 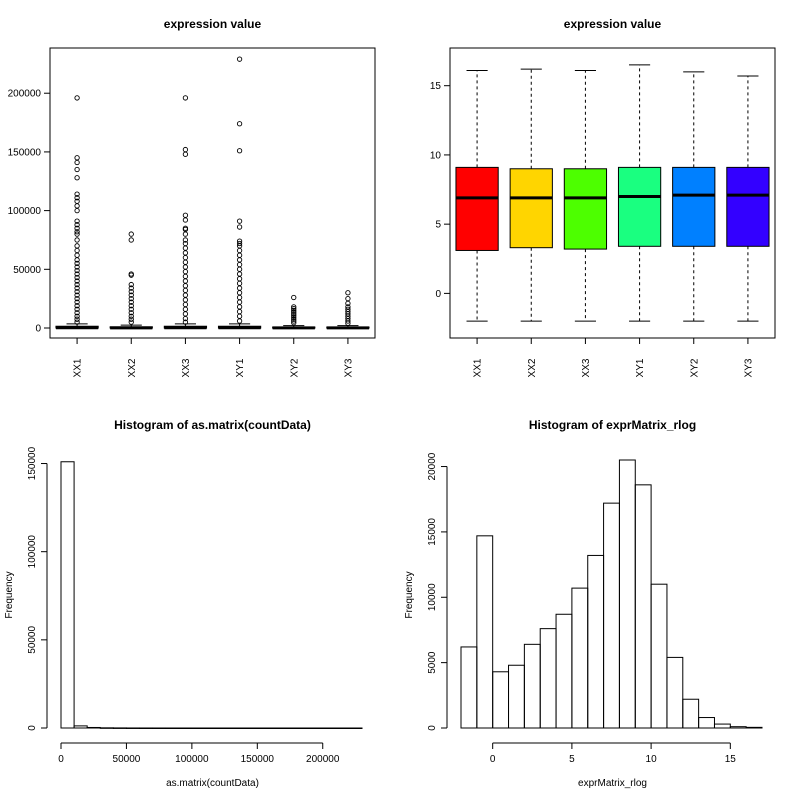 What do you see at coordinates (61, 759) in the screenshot?
I see `chart2-x-tick-label: 0` at bounding box center [61, 759].